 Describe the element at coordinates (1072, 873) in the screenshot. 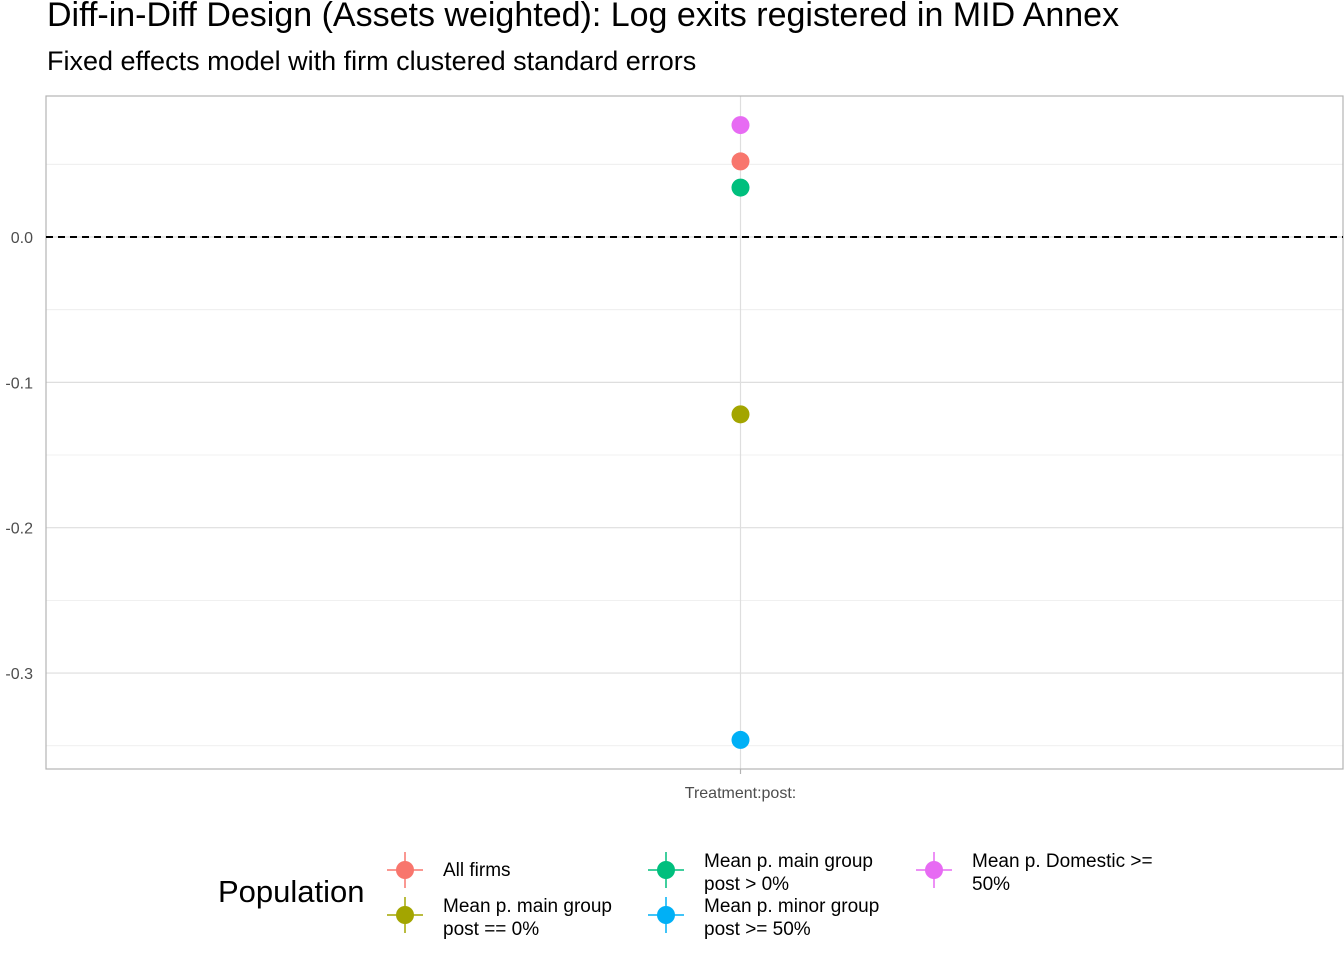

I see `legend-label: Mean p. Domestic >= 50%` at that location.